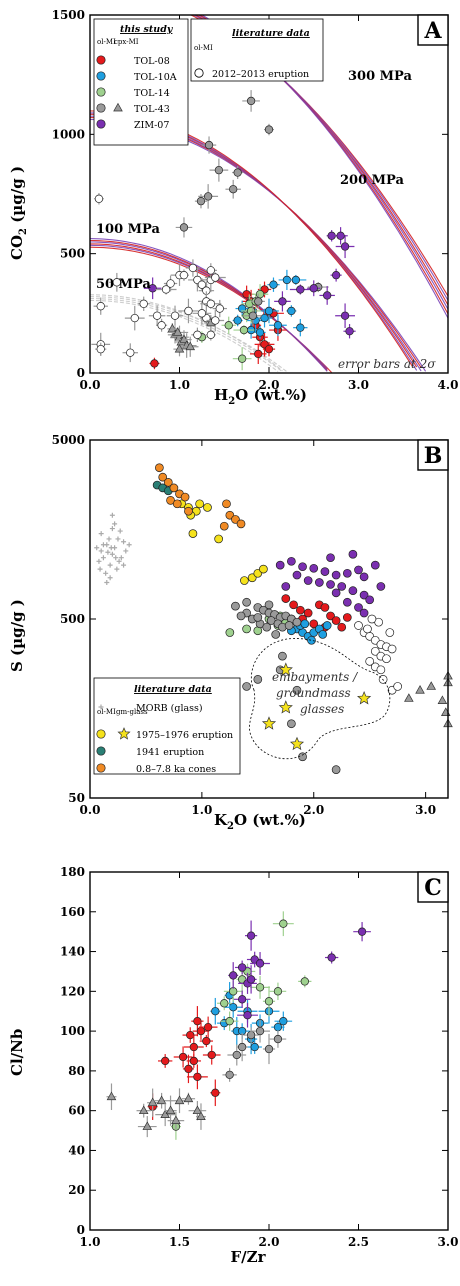  Describe the element at coordinates (155, 77) in the screenshot. I see `legend-label-tol-10a: TOL-10A` at that location.